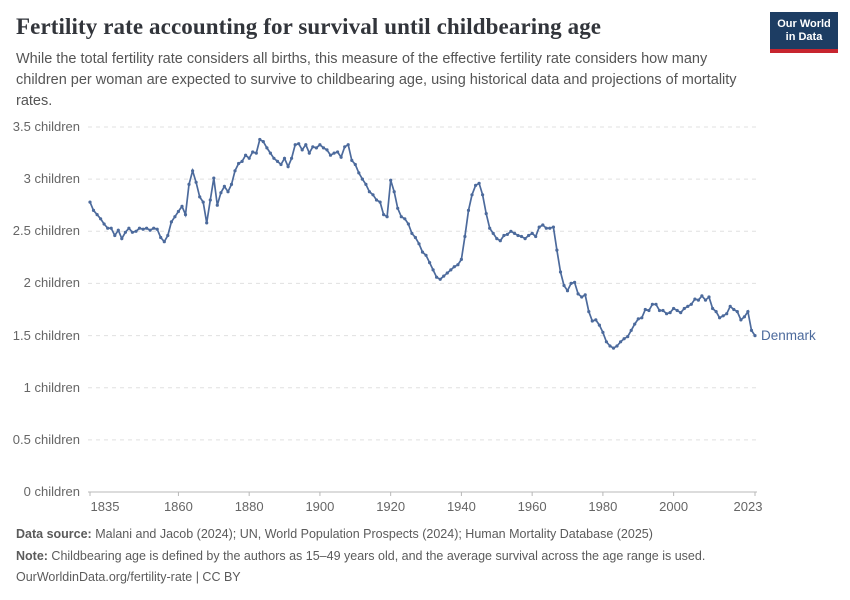 Image resolution: width=850 pixels, height=600 pixels. I want to click on y-axis-label: 0.5 children, so click(46, 439).